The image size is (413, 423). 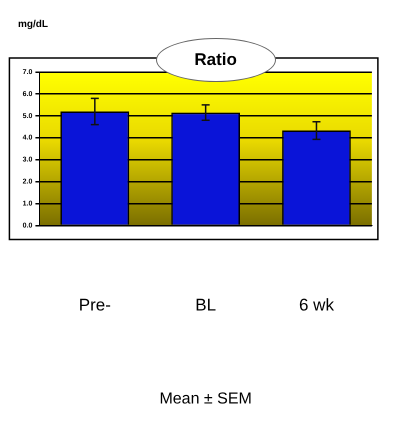 I want to click on chart-title: Ratio, so click(x=215, y=60).